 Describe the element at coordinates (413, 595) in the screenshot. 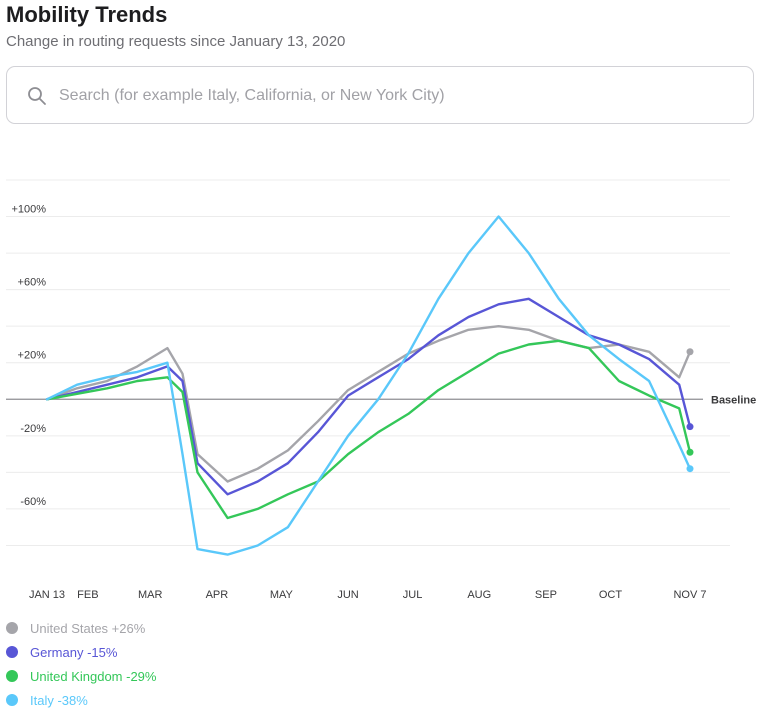

I see `x-tick-label: JUL` at that location.